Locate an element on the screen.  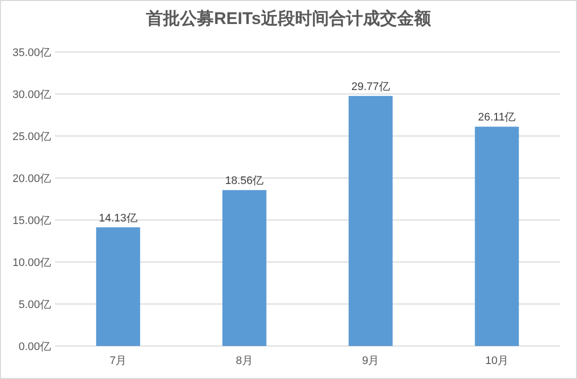
y-tick-label: 10.00亿 is located at coordinates (31, 263).